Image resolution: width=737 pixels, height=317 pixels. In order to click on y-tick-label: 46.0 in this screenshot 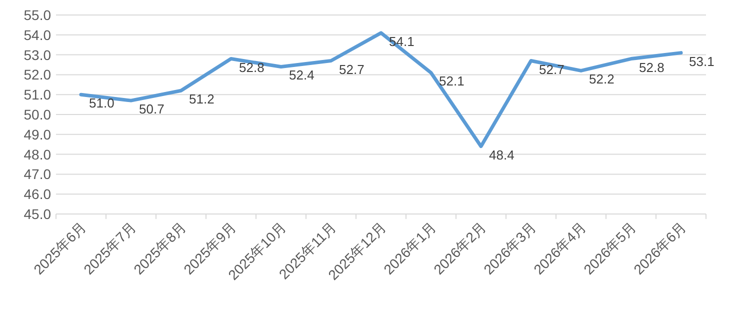, I will do `click(38, 194)`.